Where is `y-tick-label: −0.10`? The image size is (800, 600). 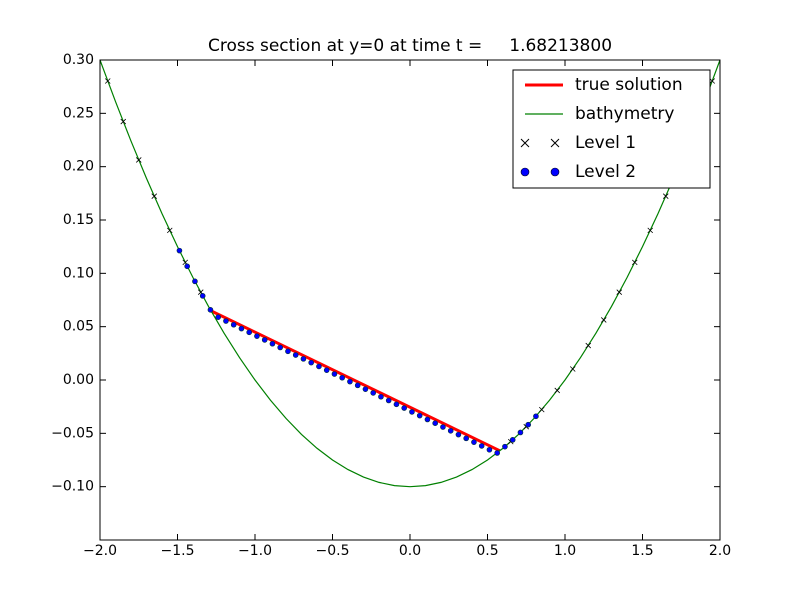
y-tick-label: −0.10 is located at coordinates (72, 487).